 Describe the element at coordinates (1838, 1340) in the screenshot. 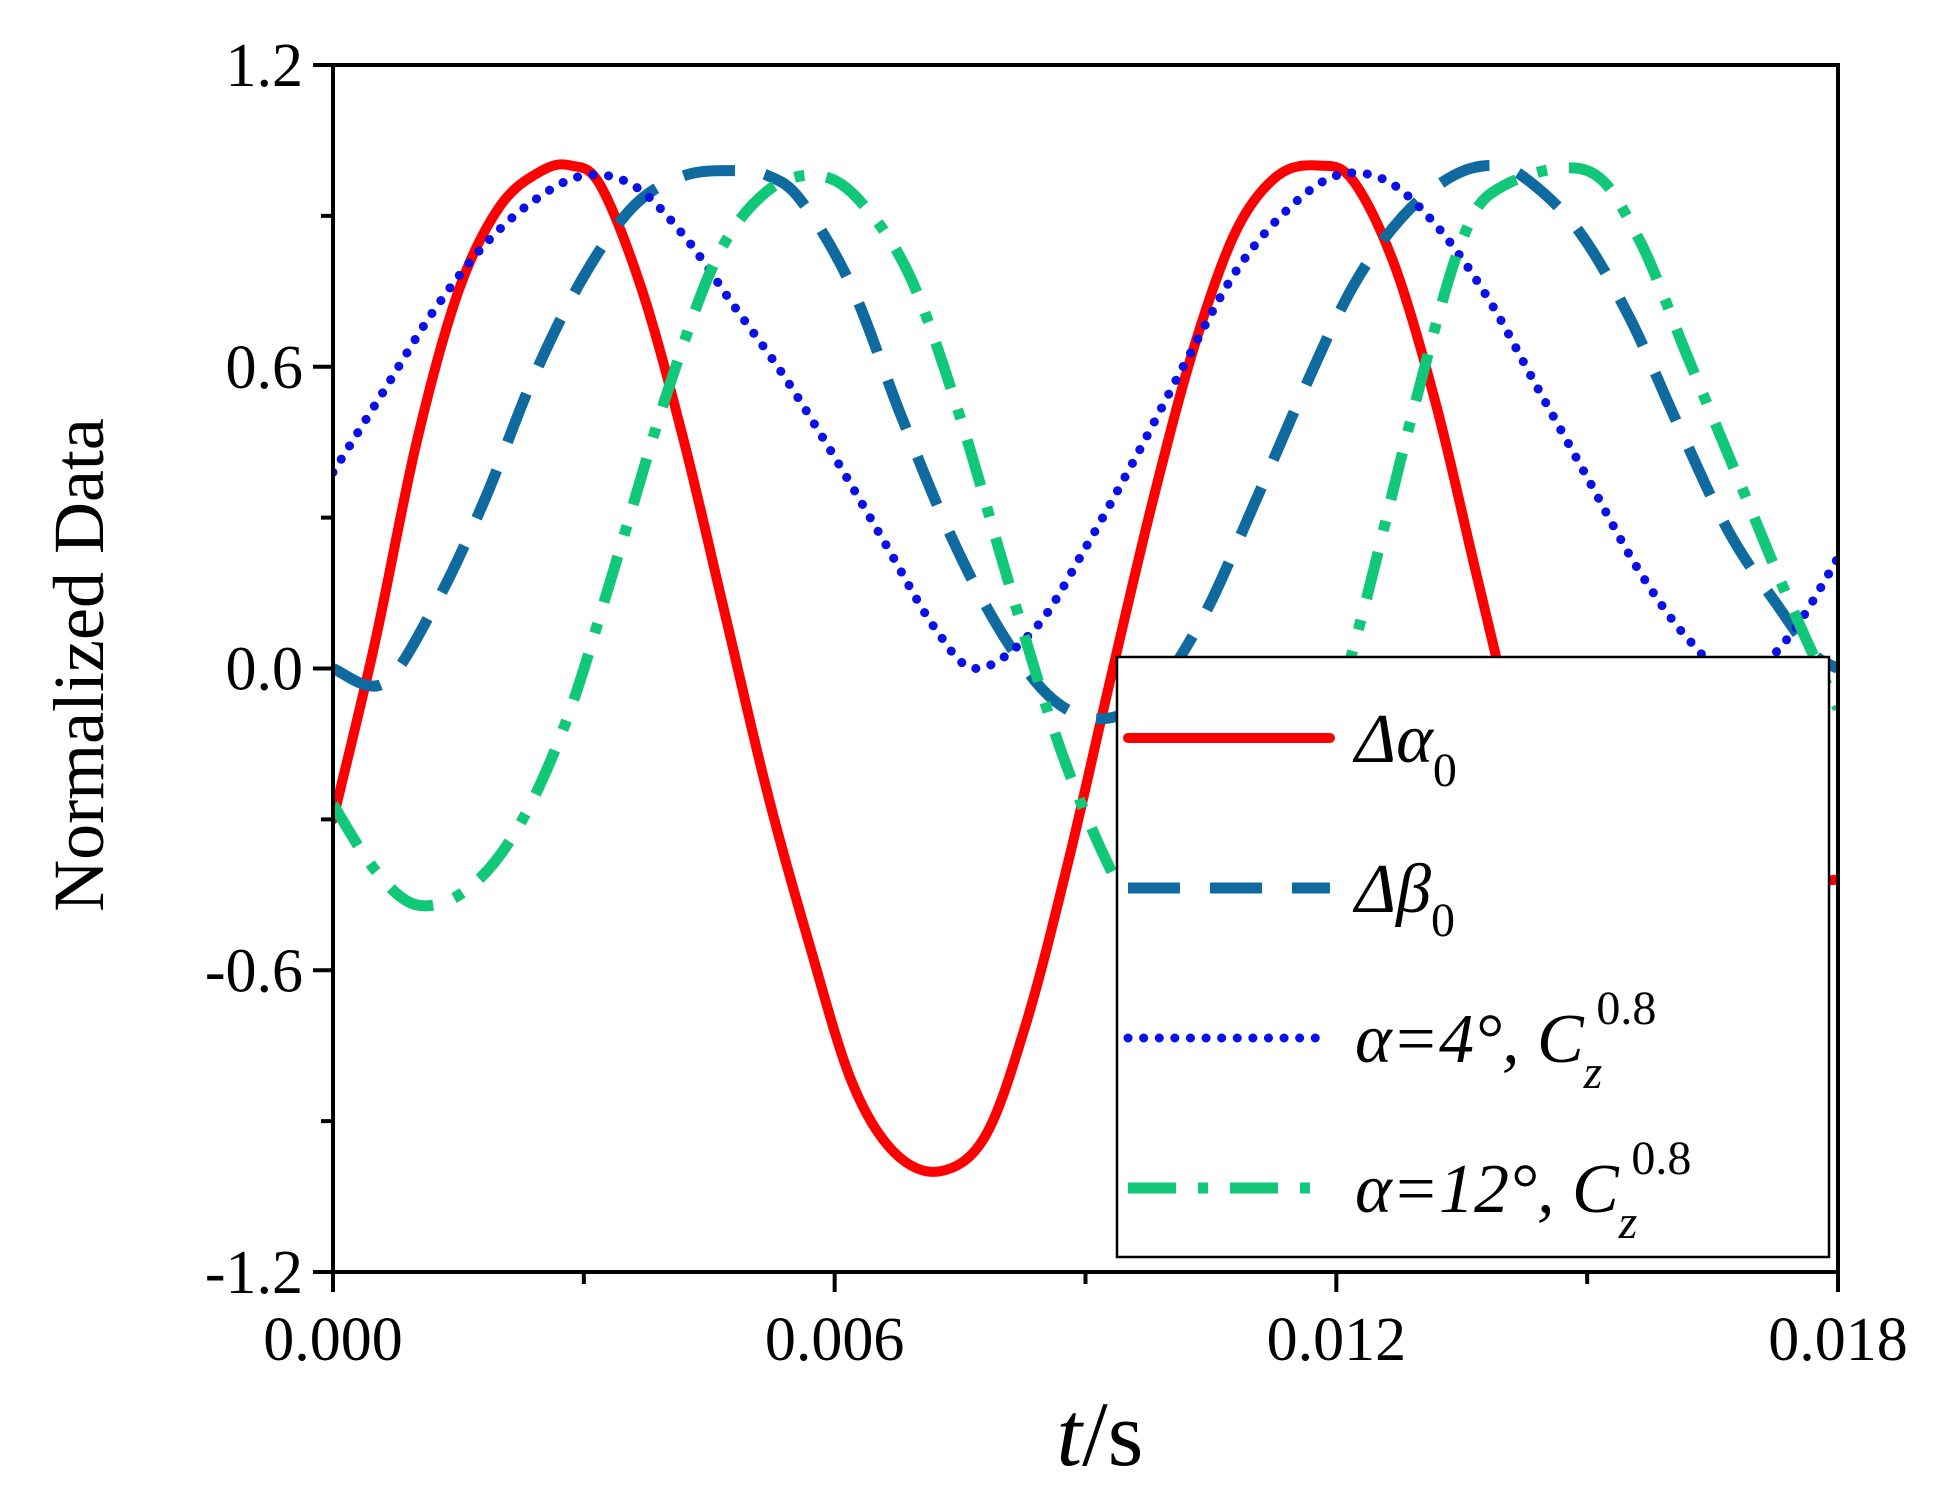

I see `x-tick-label: 0.018` at that location.